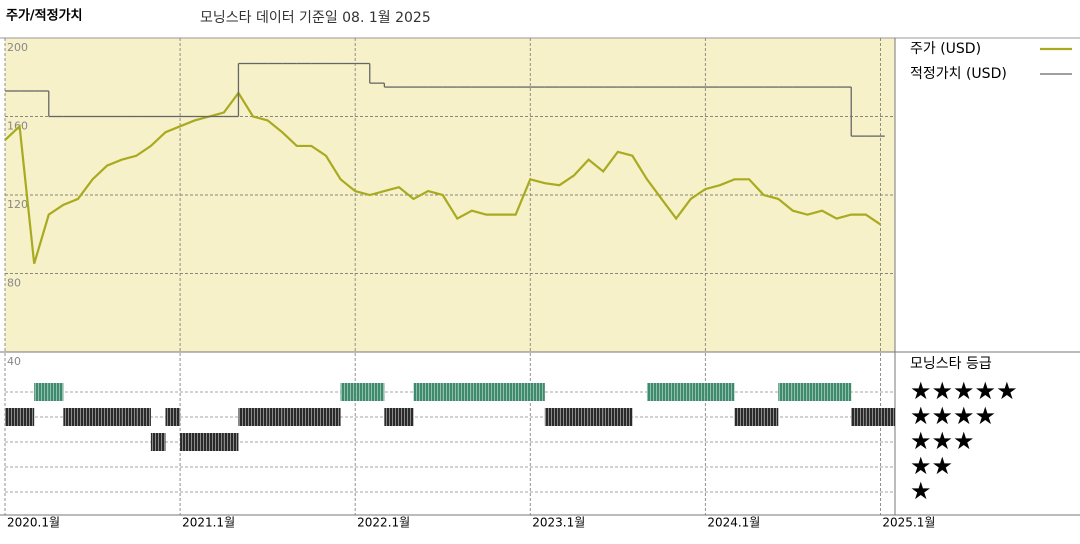  Describe the element at coordinates (945, 49) in the screenshot. I see `legend-label: 주가 (USD)` at that location.